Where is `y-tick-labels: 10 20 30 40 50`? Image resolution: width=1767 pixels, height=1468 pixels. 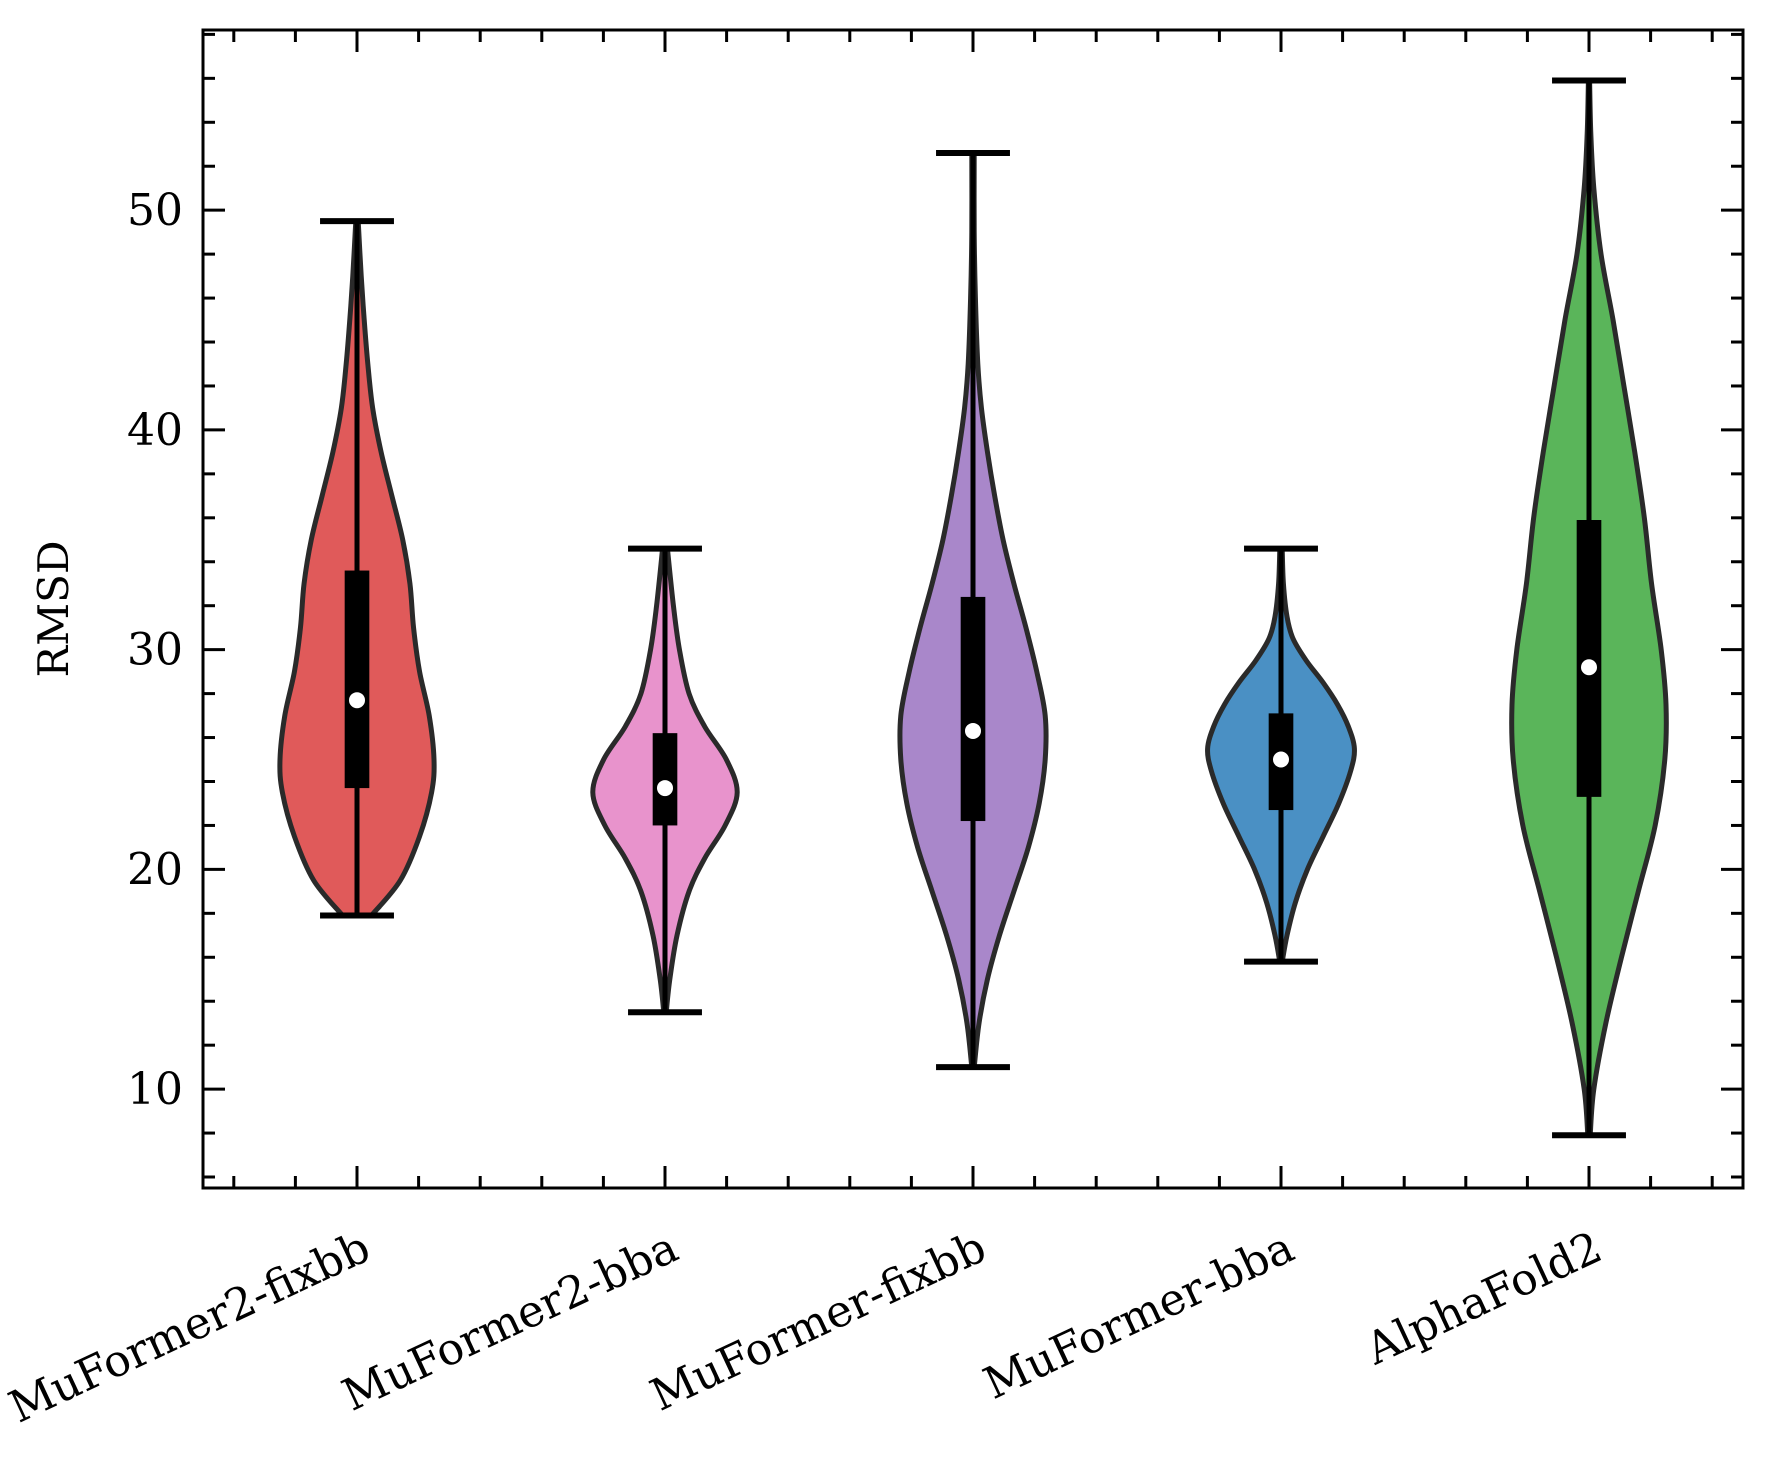
y-tick-labels: 10 20 30 40 50 is located at coordinates (155, 650).